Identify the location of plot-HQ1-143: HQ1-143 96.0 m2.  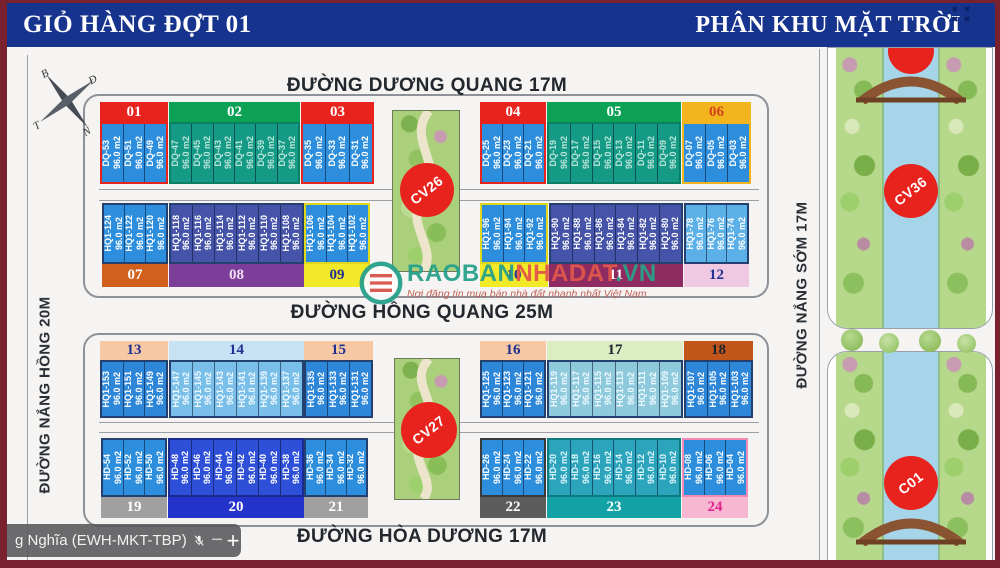
(225, 389).